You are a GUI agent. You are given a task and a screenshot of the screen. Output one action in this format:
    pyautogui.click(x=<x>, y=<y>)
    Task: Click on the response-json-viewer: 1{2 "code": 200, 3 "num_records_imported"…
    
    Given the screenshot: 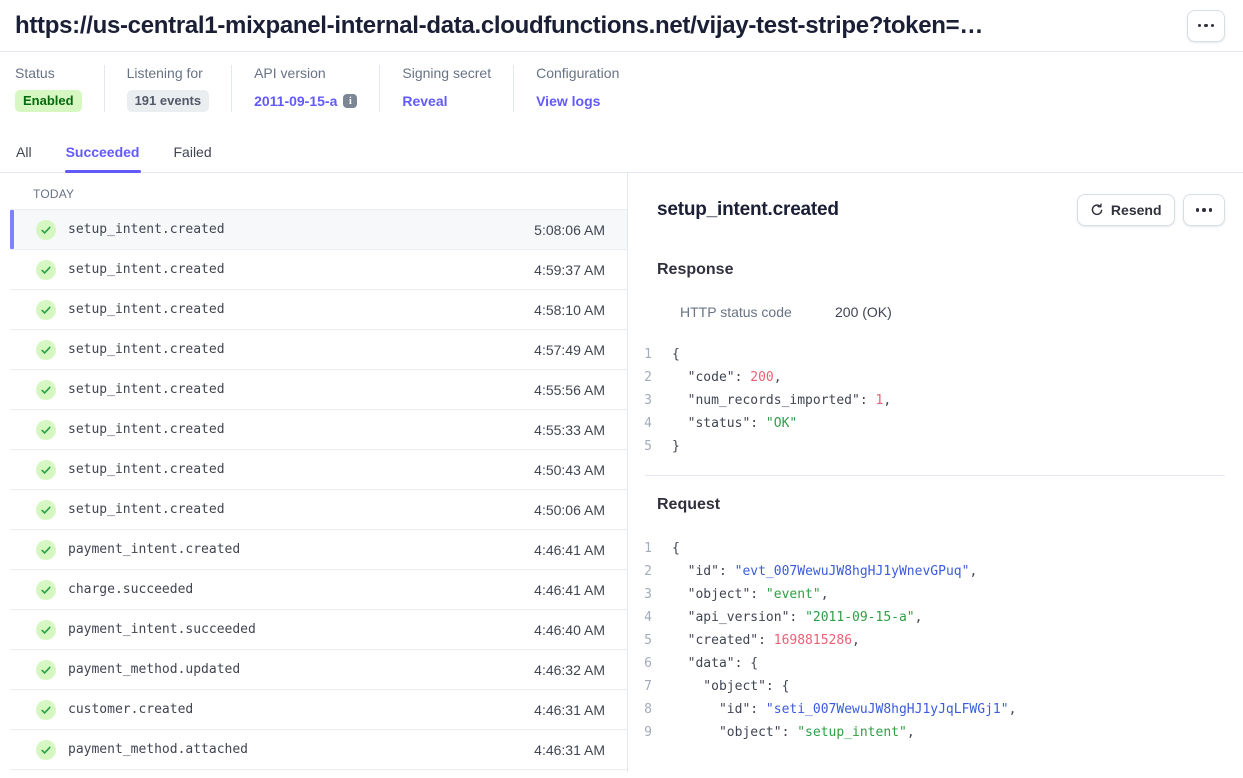 What is the action you would take?
    pyautogui.click(x=934, y=400)
    